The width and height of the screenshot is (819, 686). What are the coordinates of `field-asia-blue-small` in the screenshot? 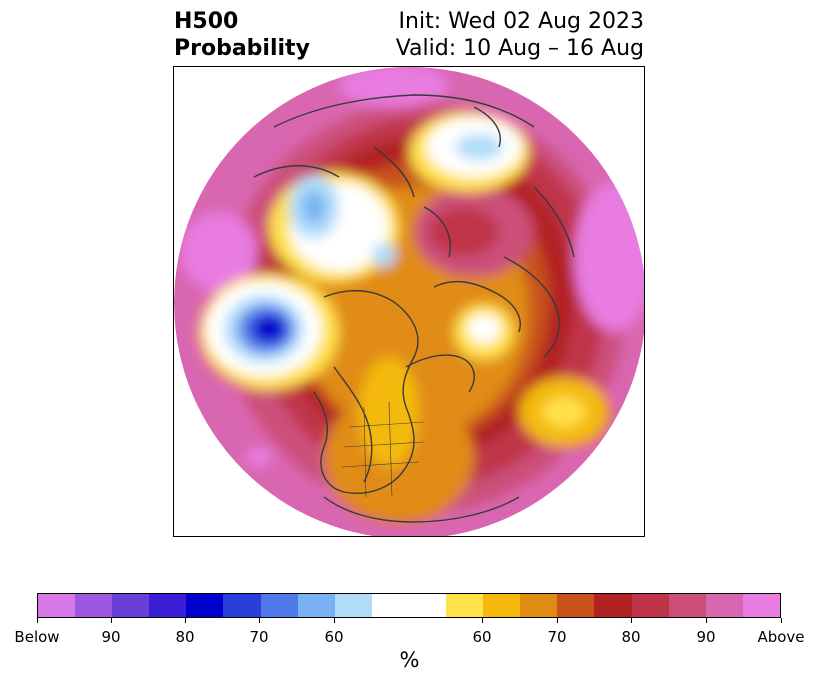 It's located at (384, 255).